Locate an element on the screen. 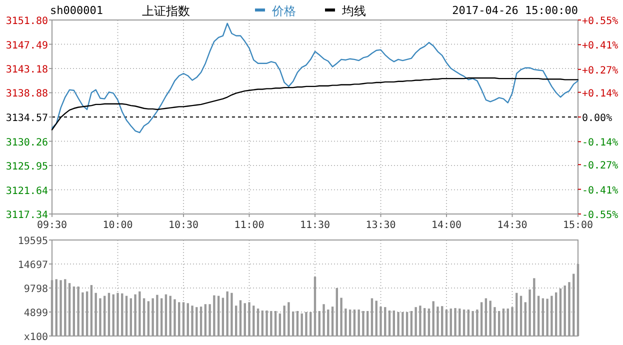 The width and height of the screenshot is (623, 345). y-tick-label: 3125.95 is located at coordinates (27, 167).